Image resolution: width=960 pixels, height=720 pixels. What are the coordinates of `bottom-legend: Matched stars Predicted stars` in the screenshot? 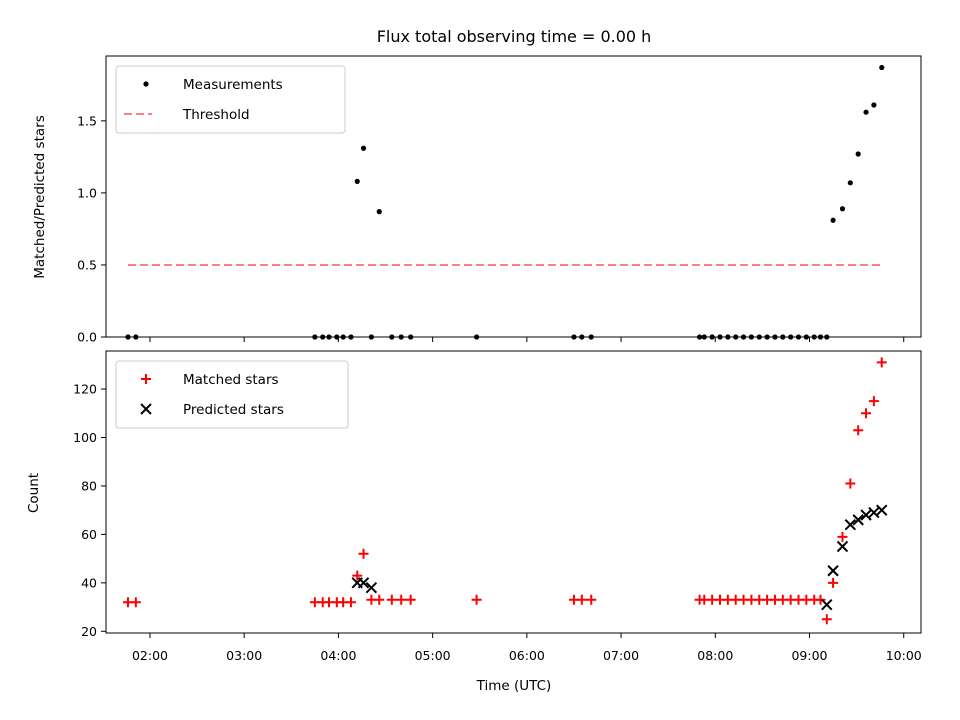 It's located at (232, 394).